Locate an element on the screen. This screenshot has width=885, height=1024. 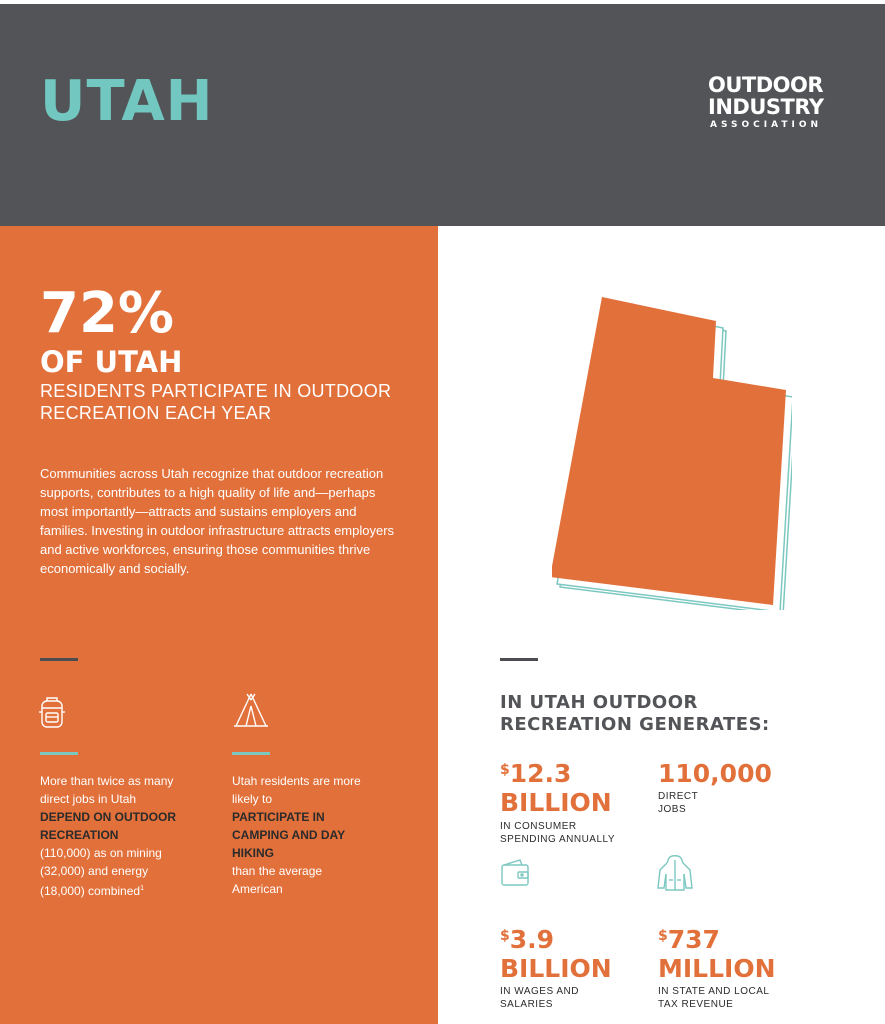
metric-tax-label-line2: TAX REVENUE is located at coordinates (696, 1004).